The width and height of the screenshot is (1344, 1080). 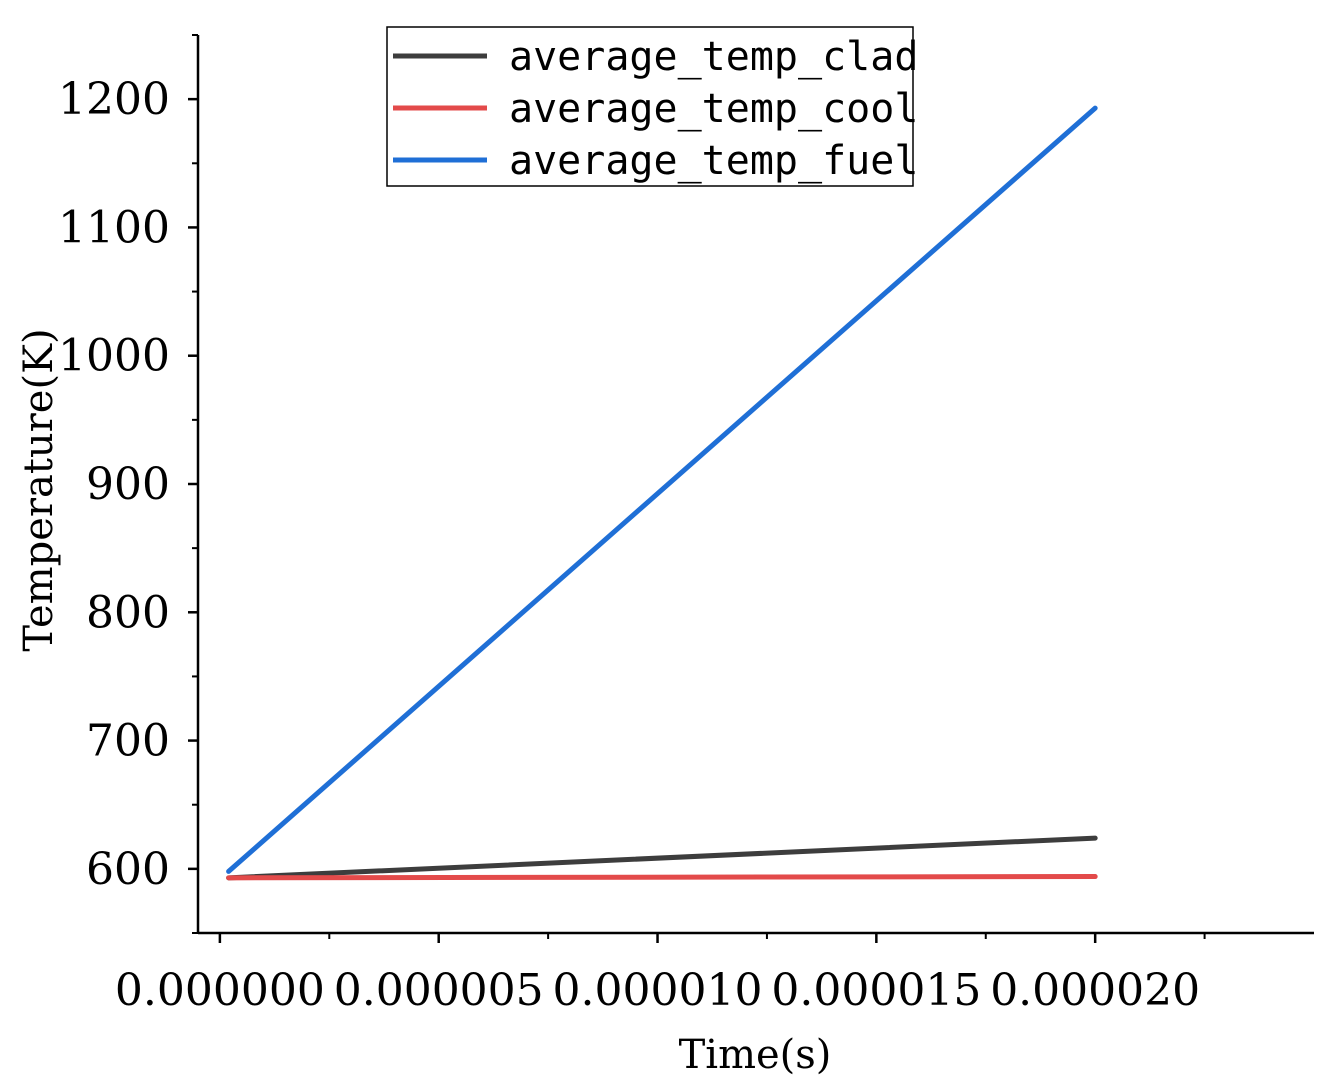 I want to click on y-tick-label: 600, so click(x=128, y=869).